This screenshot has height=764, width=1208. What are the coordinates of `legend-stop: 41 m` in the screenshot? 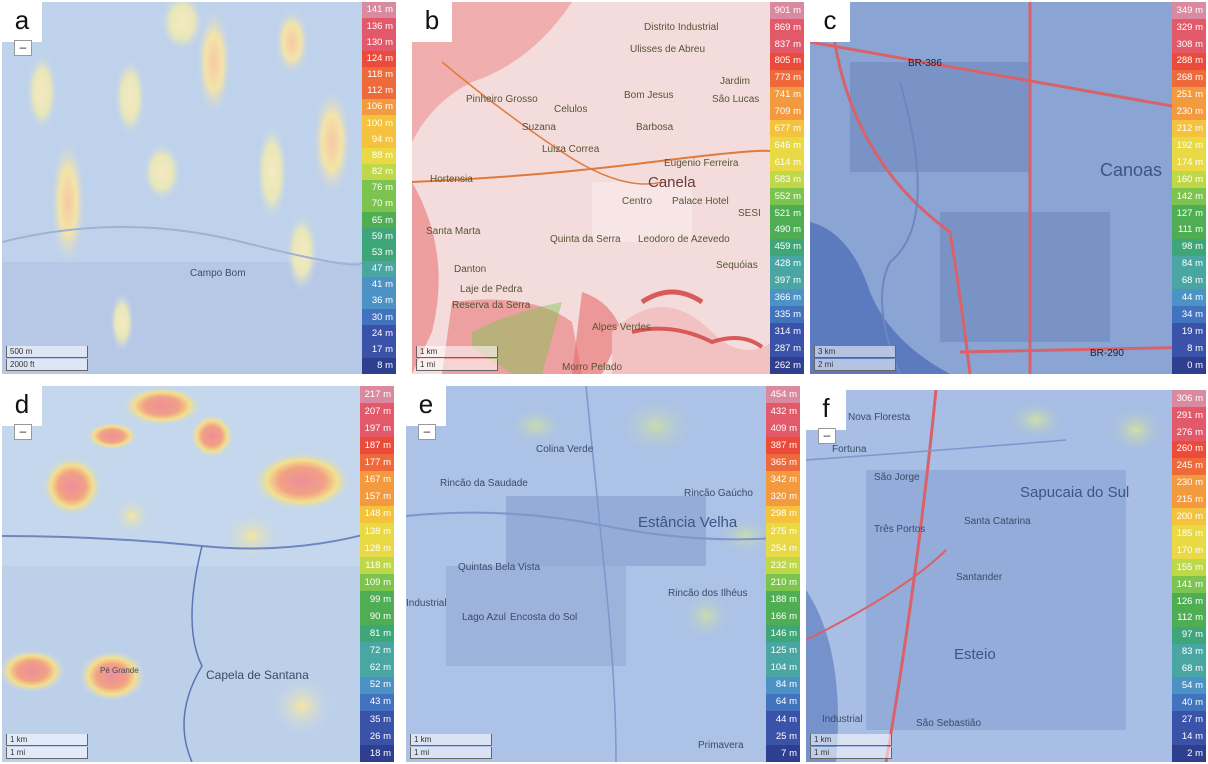 It's located at (379, 285).